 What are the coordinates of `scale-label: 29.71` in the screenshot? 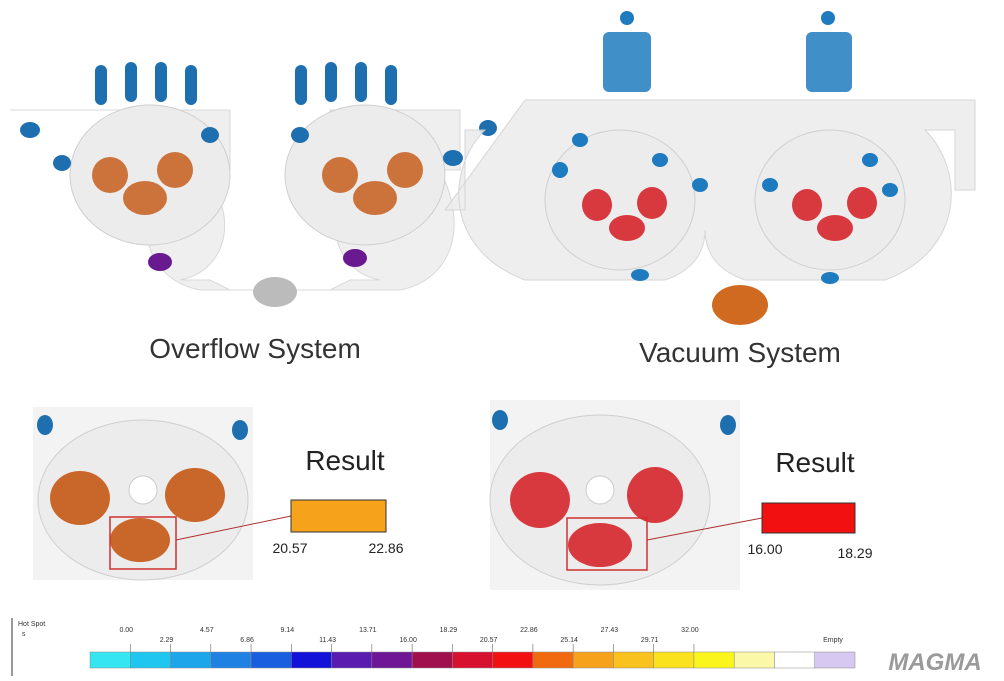 It's located at (650, 640).